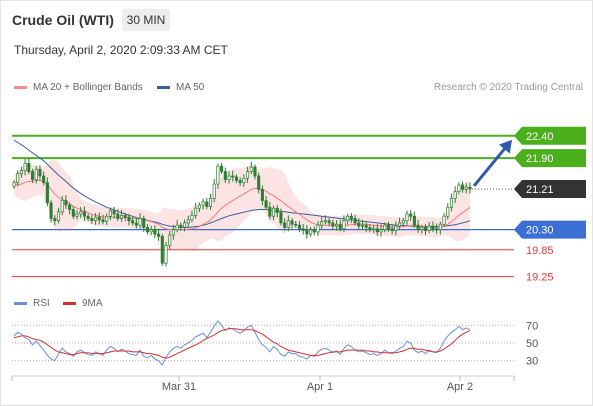 This screenshot has height=406, width=593. I want to click on resistance-label: 22.40, so click(540, 137).